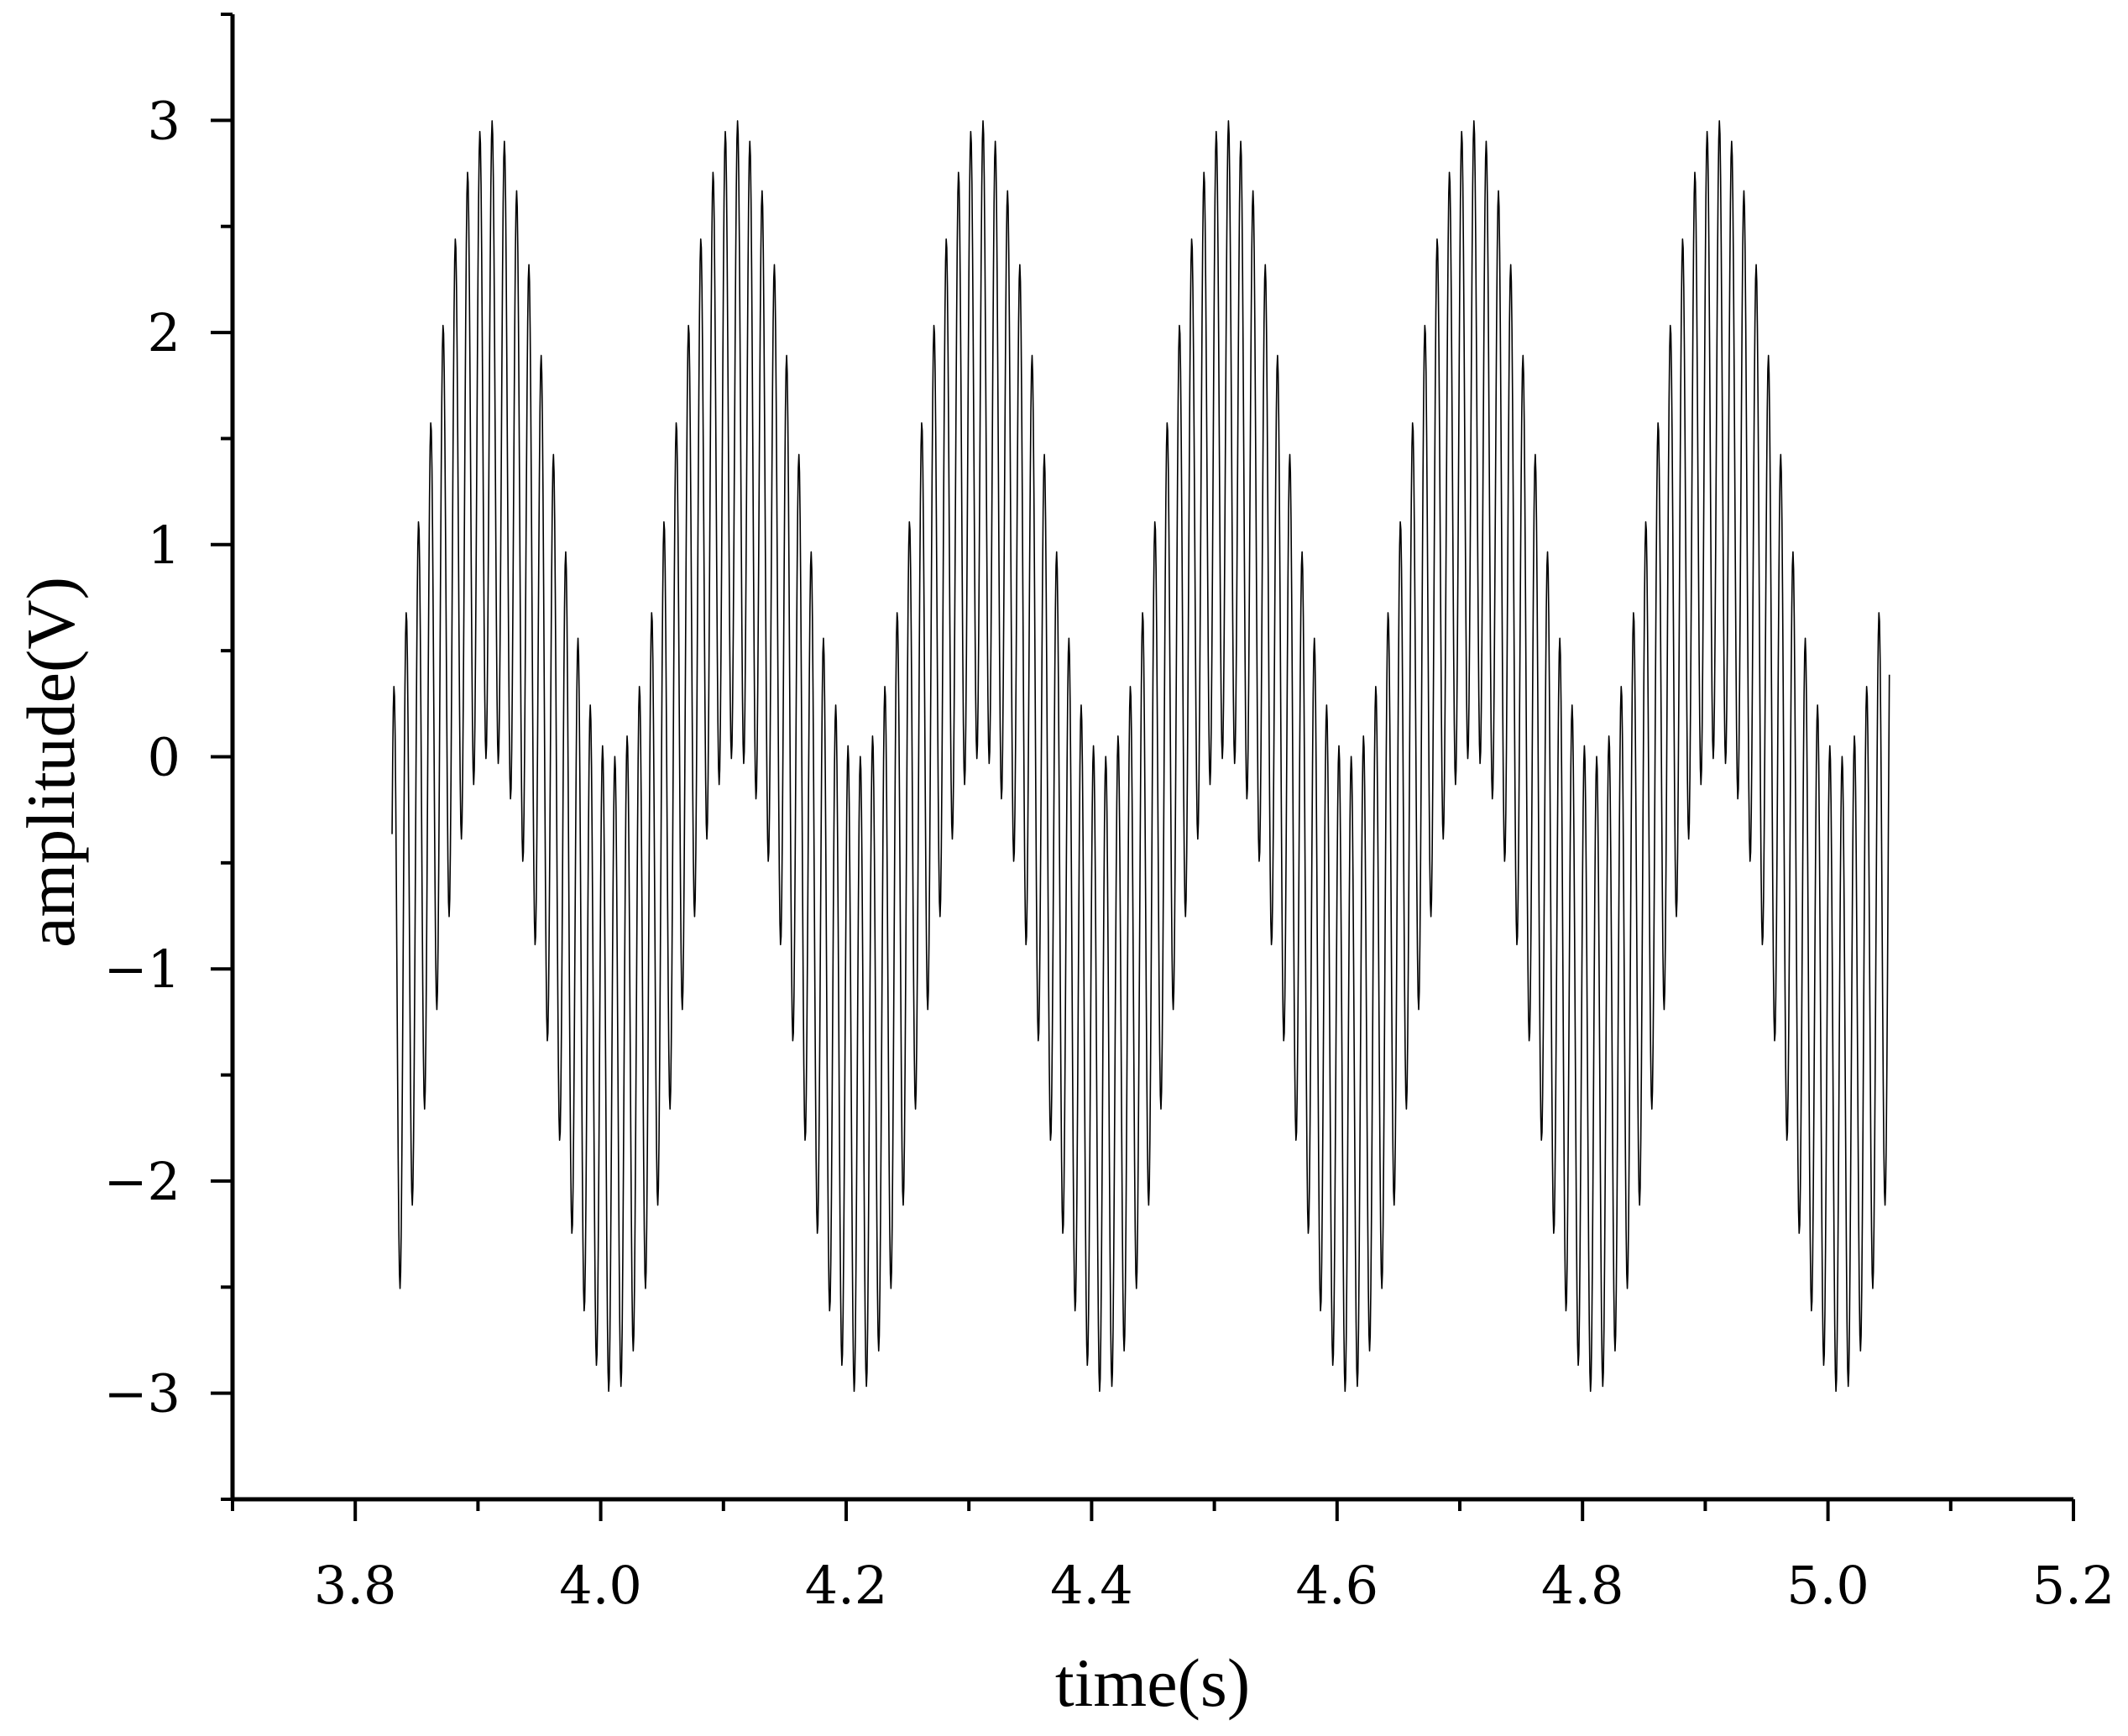 This screenshot has width=2128, height=1736. What do you see at coordinates (355, 1585) in the screenshot?
I see `x-tick-label: 3.8` at bounding box center [355, 1585].